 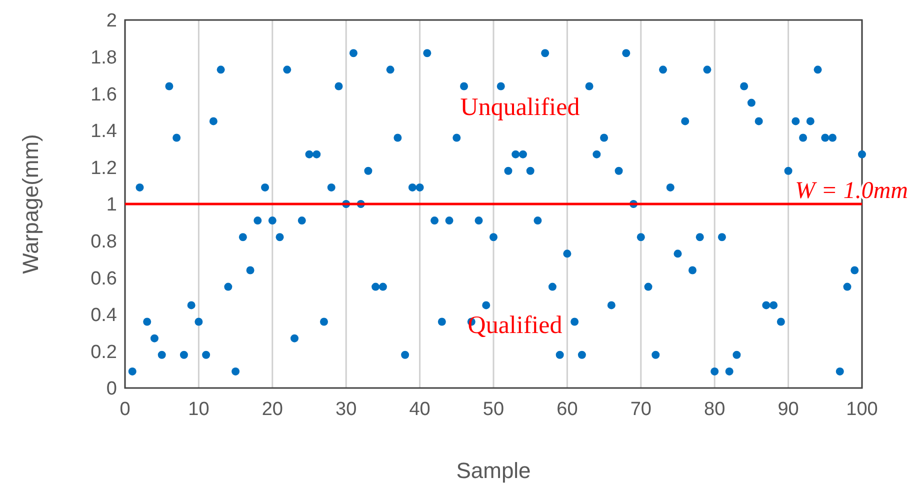 I want to click on x-tick-label: 90, so click(x=788, y=409).